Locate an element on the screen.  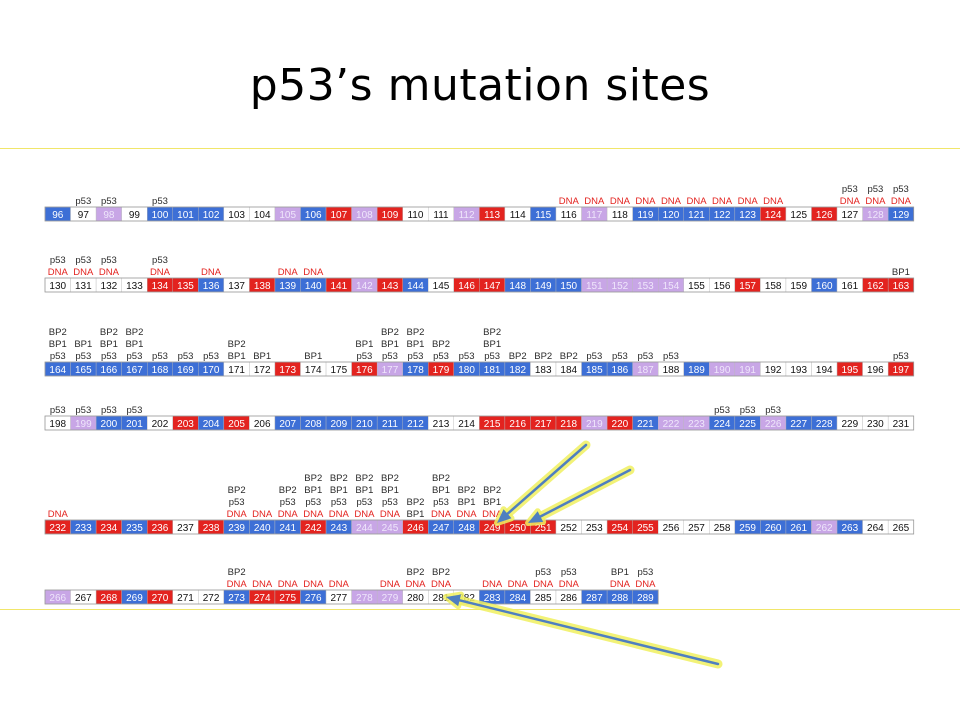
residue-number: 111 is located at coordinates (441, 215).